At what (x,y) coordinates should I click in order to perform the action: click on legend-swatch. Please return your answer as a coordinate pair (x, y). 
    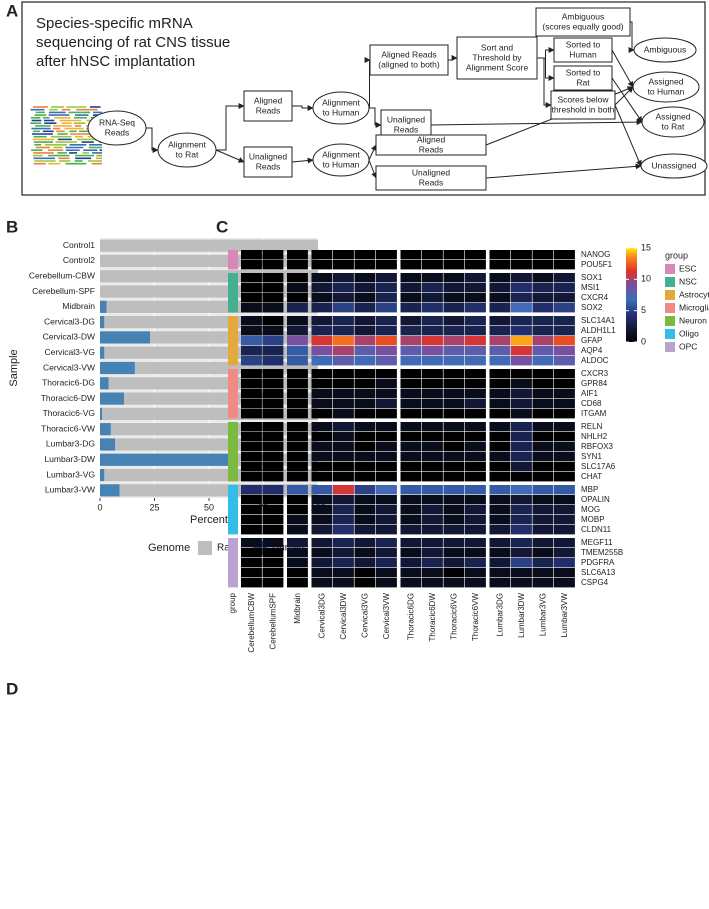
    Looking at the image, I should click on (670, 321).